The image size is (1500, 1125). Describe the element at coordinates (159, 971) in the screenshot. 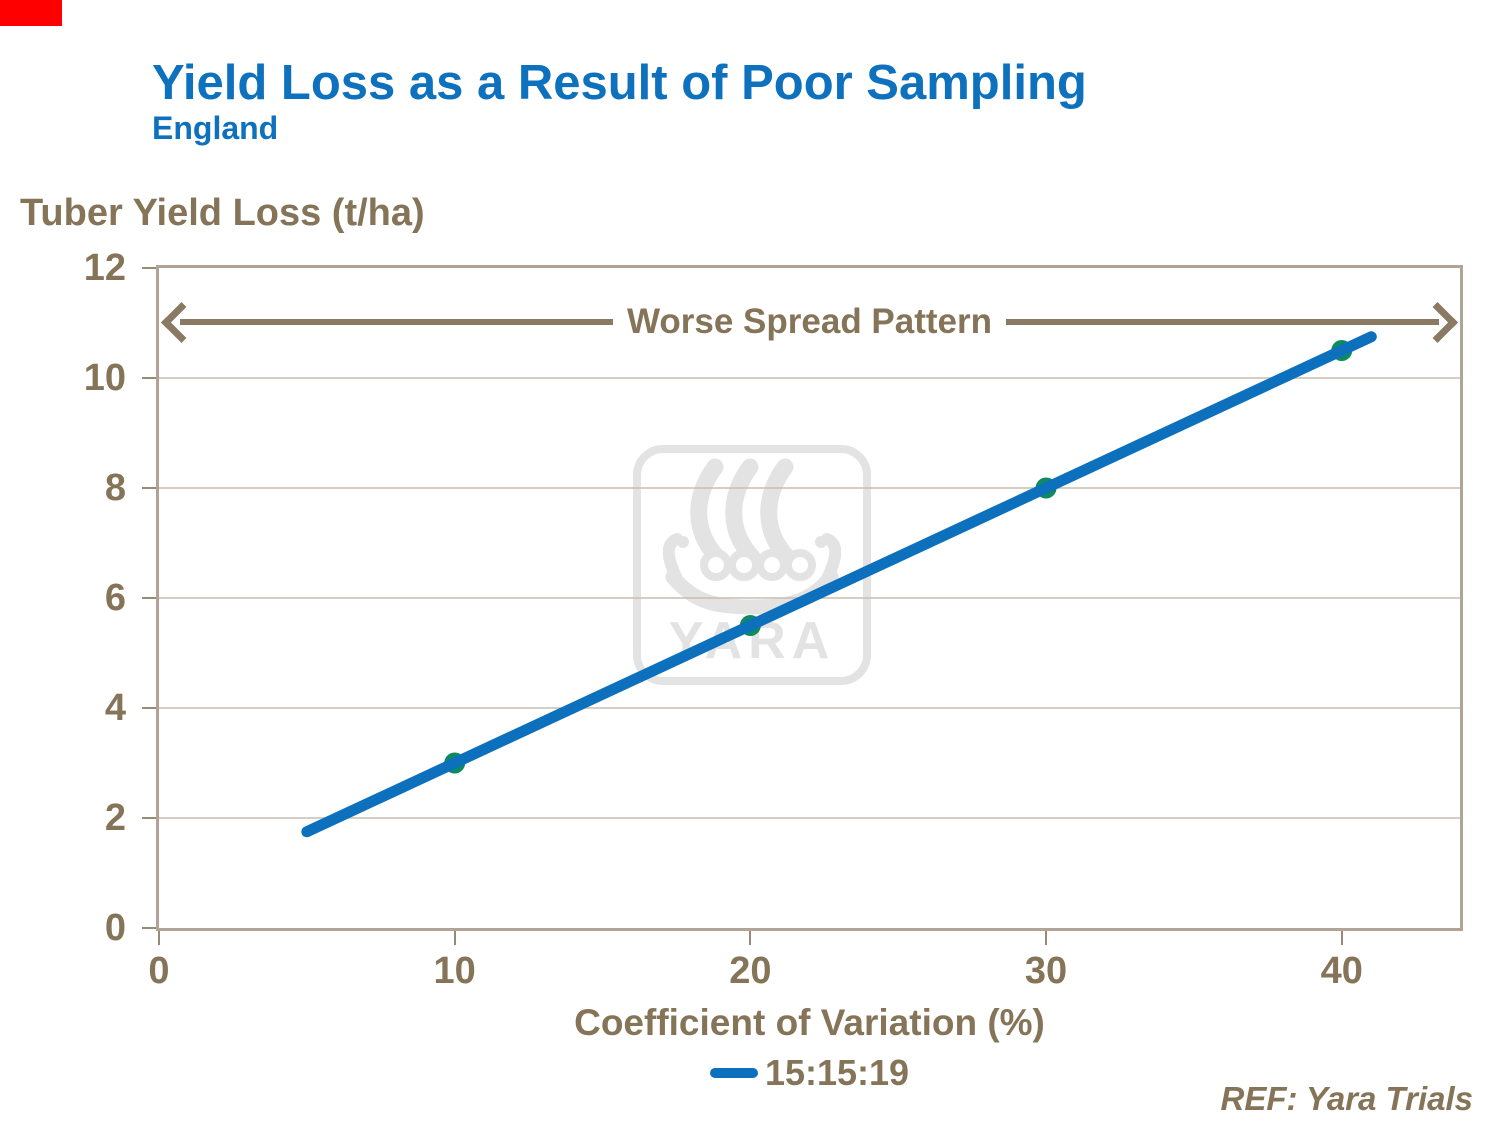

I see `x-tick-label: 0` at that location.